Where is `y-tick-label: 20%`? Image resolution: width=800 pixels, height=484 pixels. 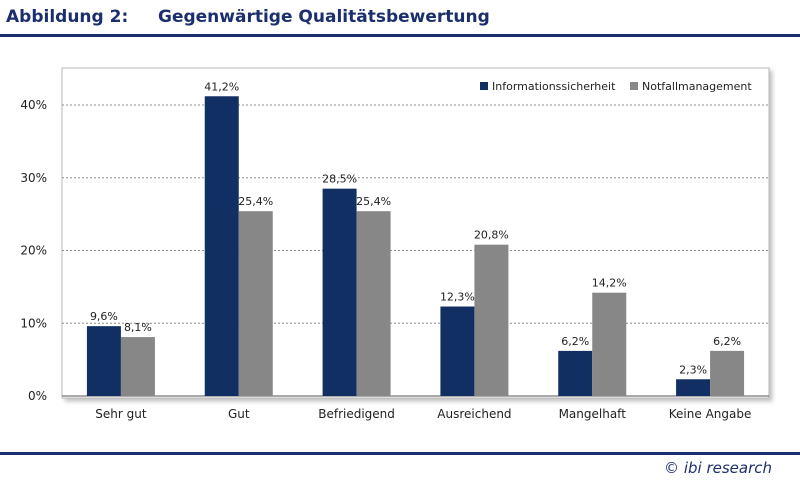
y-tick-label: 20% is located at coordinates (33, 251).